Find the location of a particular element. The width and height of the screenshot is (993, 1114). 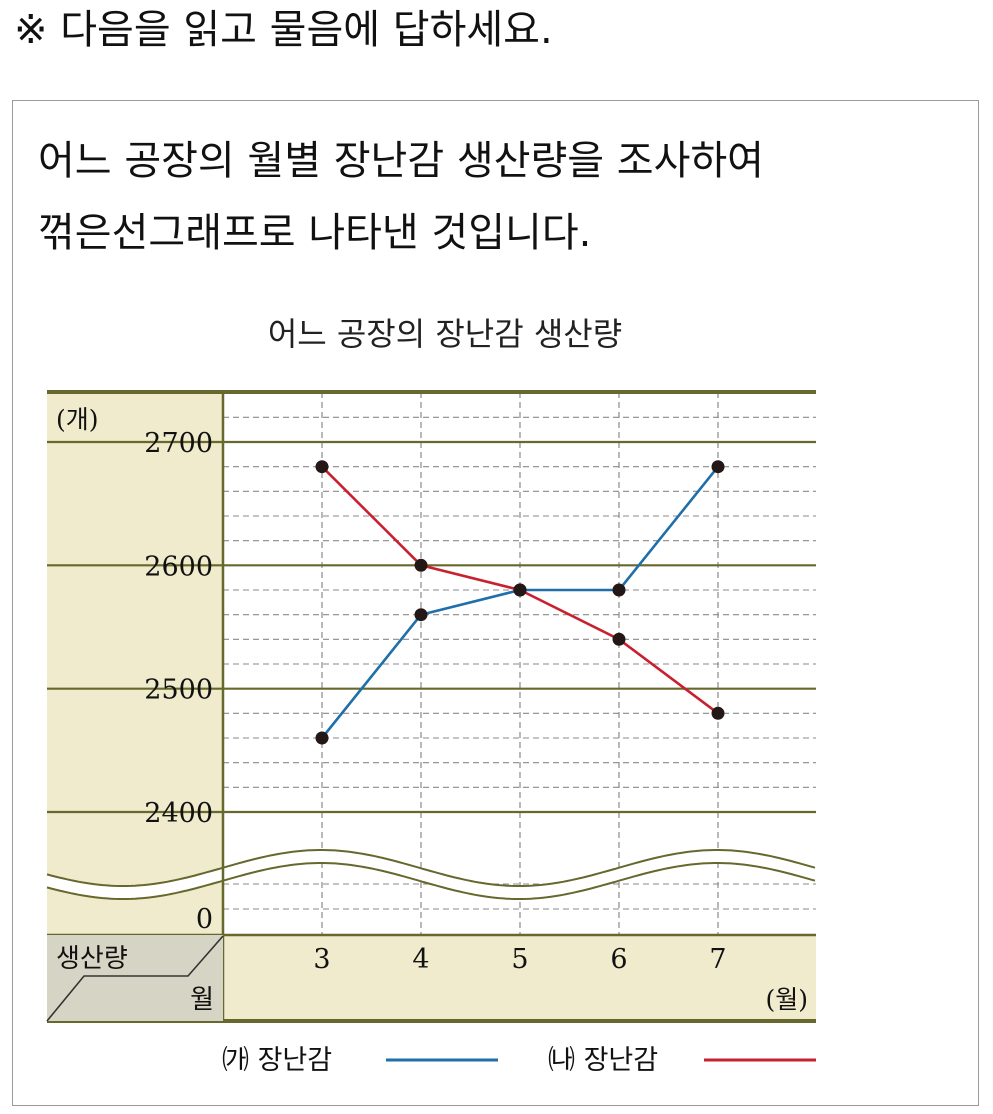

x-tick-label: 5 is located at coordinates (519, 959).